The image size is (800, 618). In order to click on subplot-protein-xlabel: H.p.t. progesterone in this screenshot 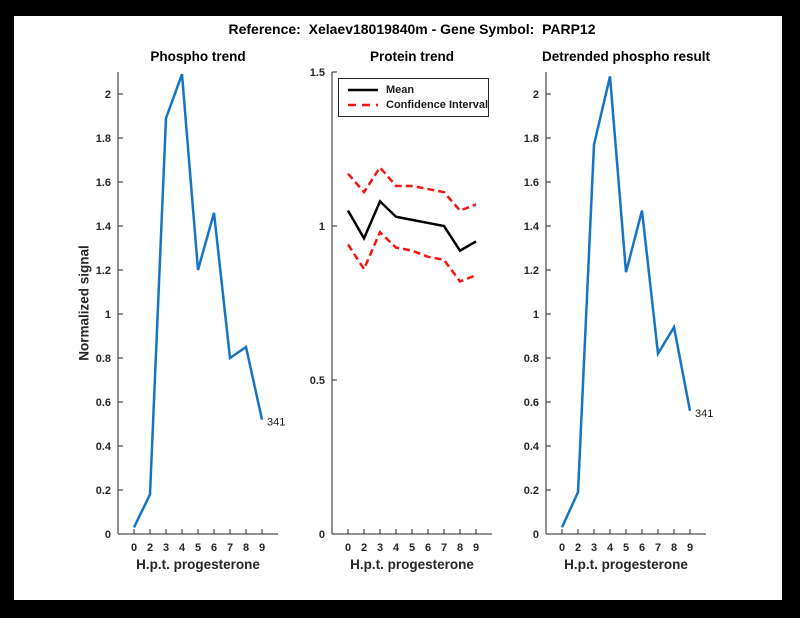, I will do `click(412, 564)`.